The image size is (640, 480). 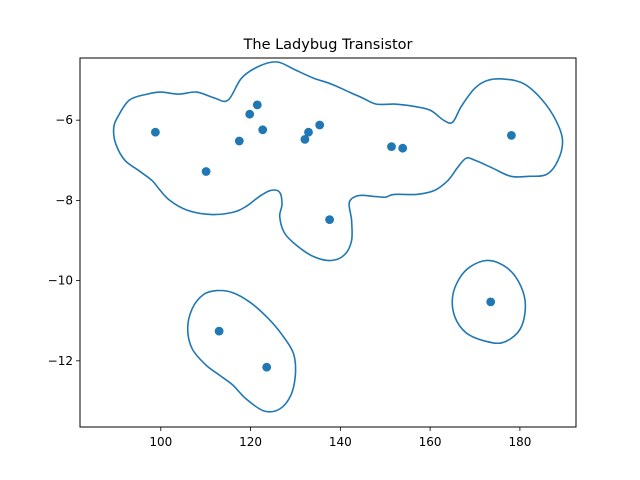 I want to click on x-tick-label: 100, so click(x=160, y=442).